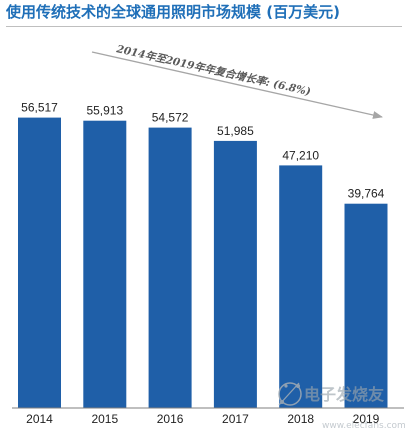 The width and height of the screenshot is (412, 434). Describe the element at coordinates (366, 194) in the screenshot. I see `value-label-2019: 39,764` at that location.